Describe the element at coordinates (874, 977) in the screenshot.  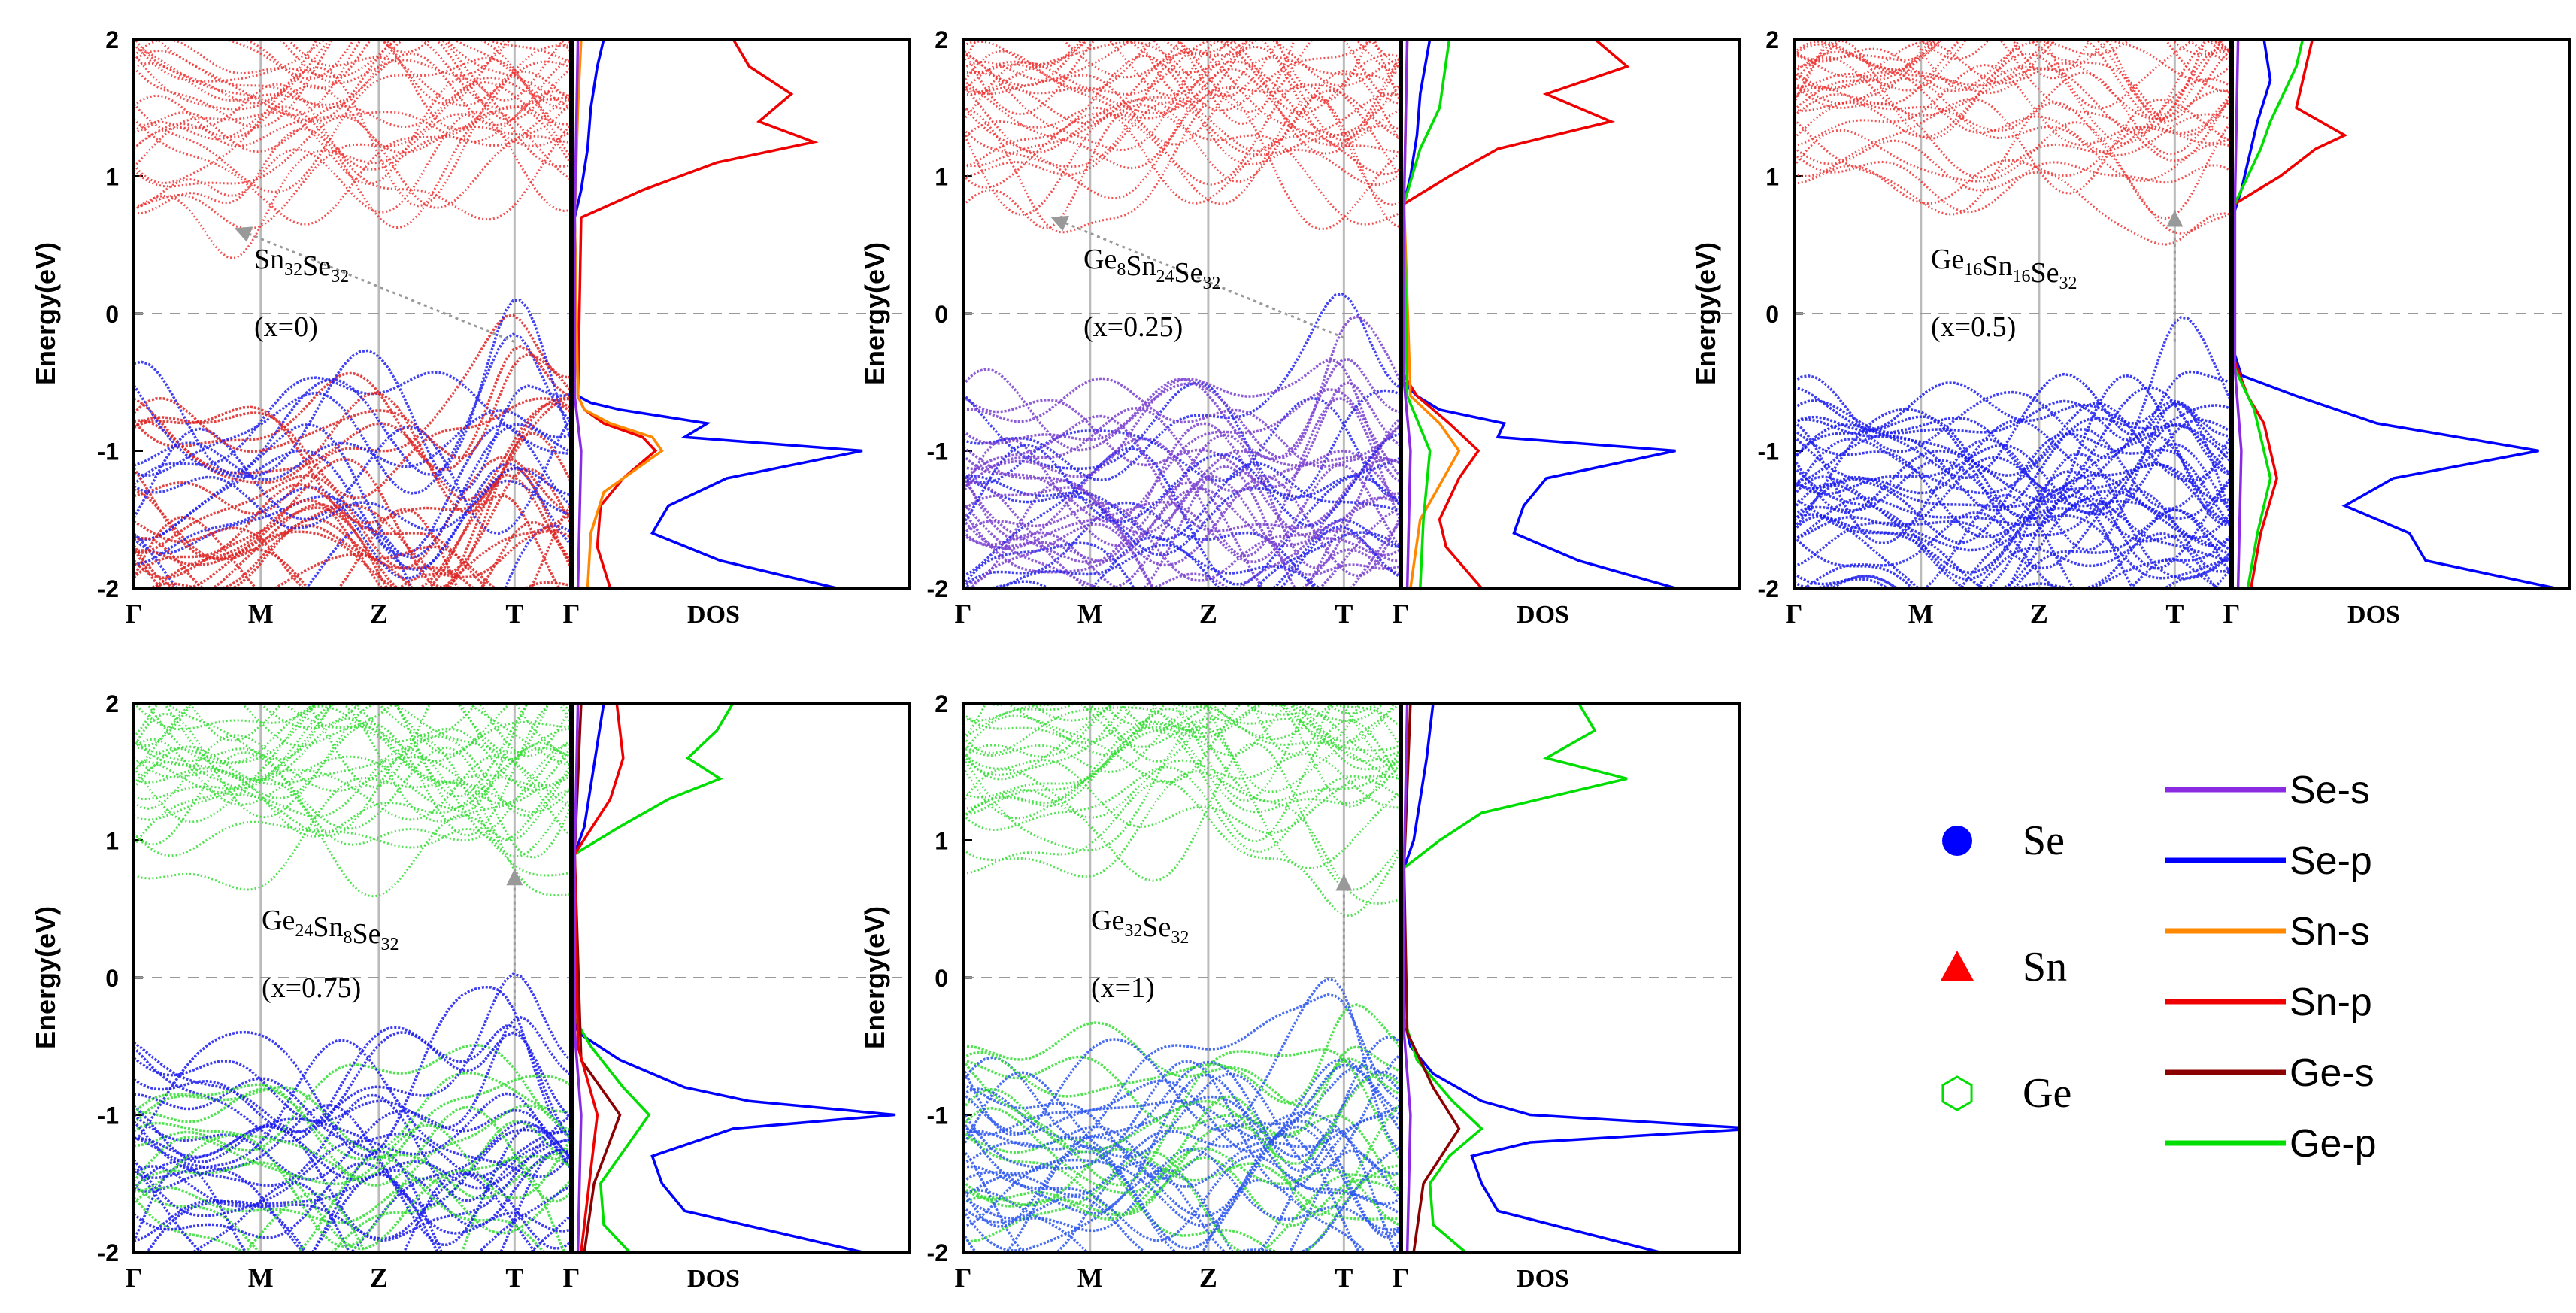
I see `y-axis-label: Energy(eV)` at that location.